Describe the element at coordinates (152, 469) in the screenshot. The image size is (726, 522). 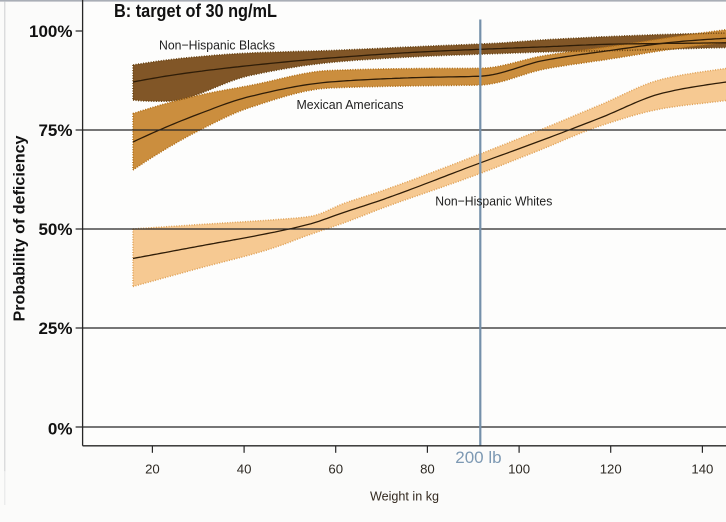
I see `svg-text: 20` at that location.